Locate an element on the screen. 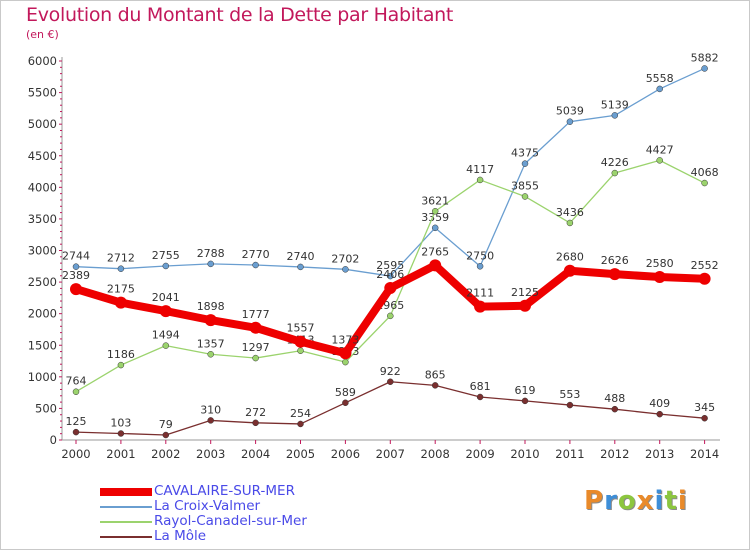 The height and width of the screenshot is (550, 750). data-label: 272 is located at coordinates (255, 412).